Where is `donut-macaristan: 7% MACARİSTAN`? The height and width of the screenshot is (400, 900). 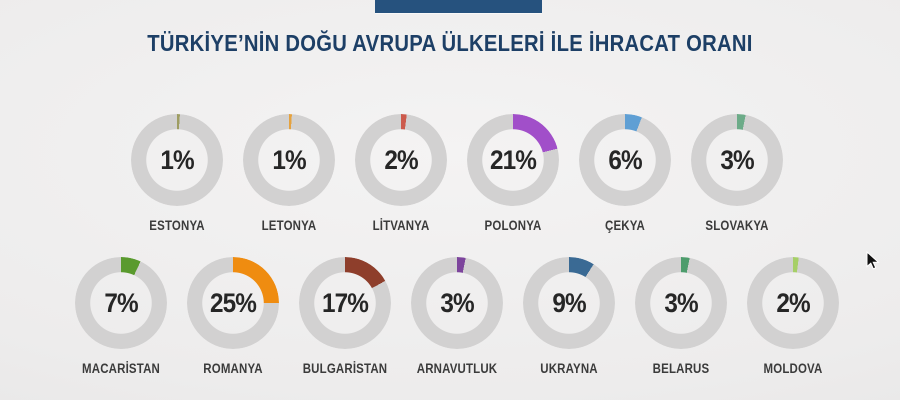
donut-macaristan: 7% MACARİSTAN is located at coordinates (121, 316).